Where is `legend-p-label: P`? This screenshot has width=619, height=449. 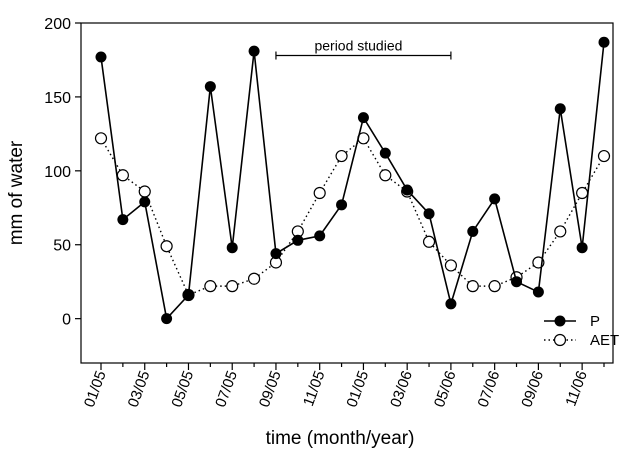
legend-p-label: P is located at coordinates (595, 321).